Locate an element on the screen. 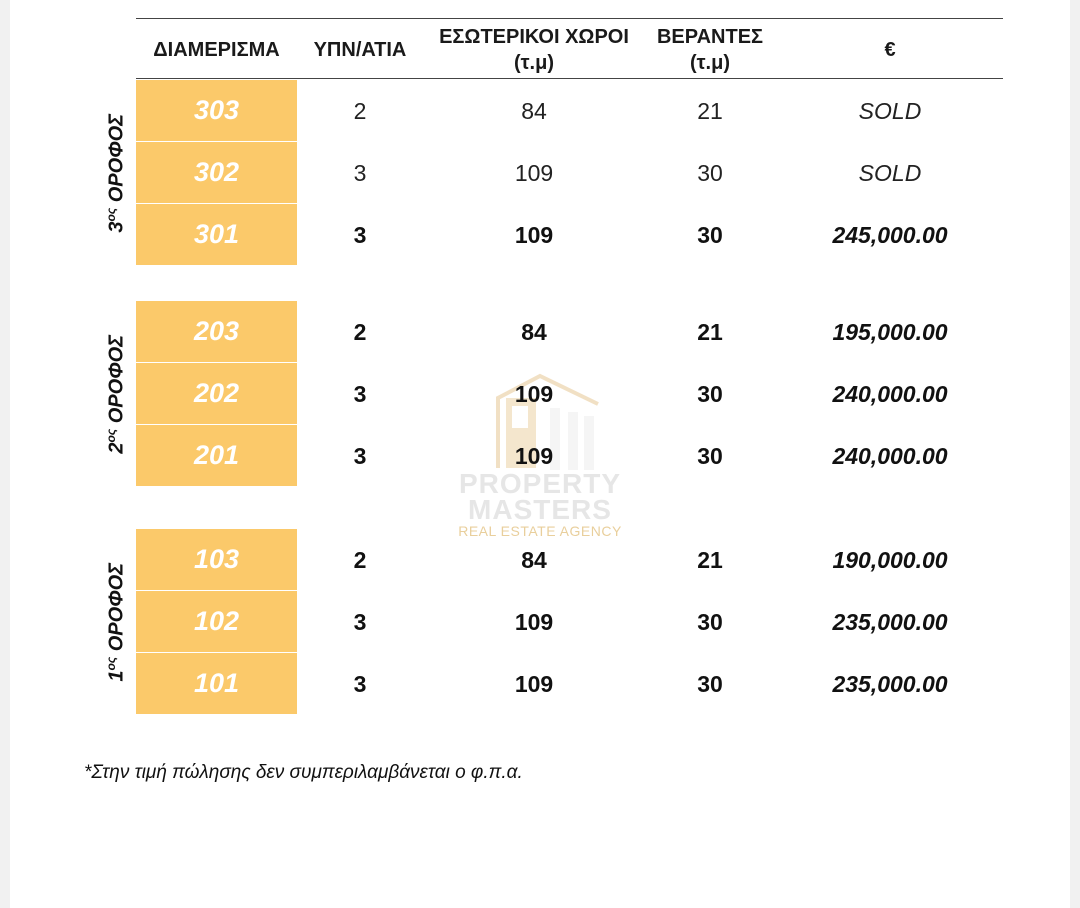 This screenshot has height=908, width=1080. table-row: 101 3 109 30 235,000.00 is located at coordinates (540, 684).